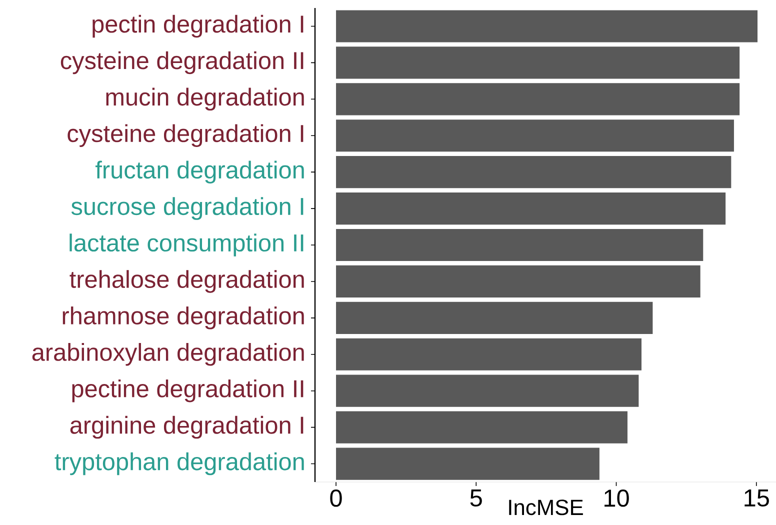  I want to click on y-tick-label: lactate consumption II, so click(187, 245).